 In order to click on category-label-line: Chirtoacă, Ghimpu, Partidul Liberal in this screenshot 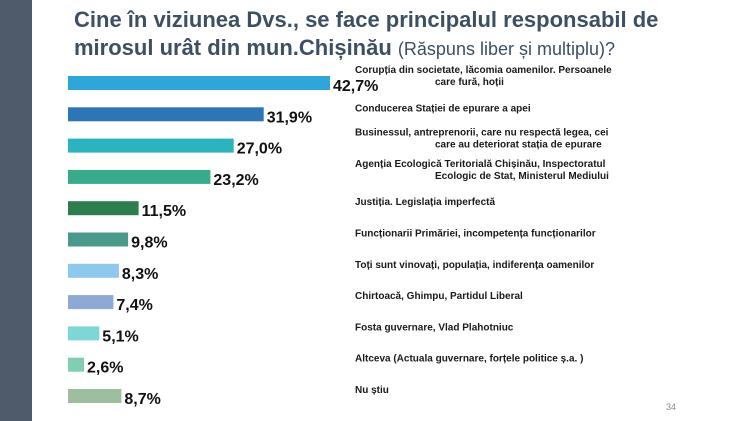, I will do `click(439, 296)`.